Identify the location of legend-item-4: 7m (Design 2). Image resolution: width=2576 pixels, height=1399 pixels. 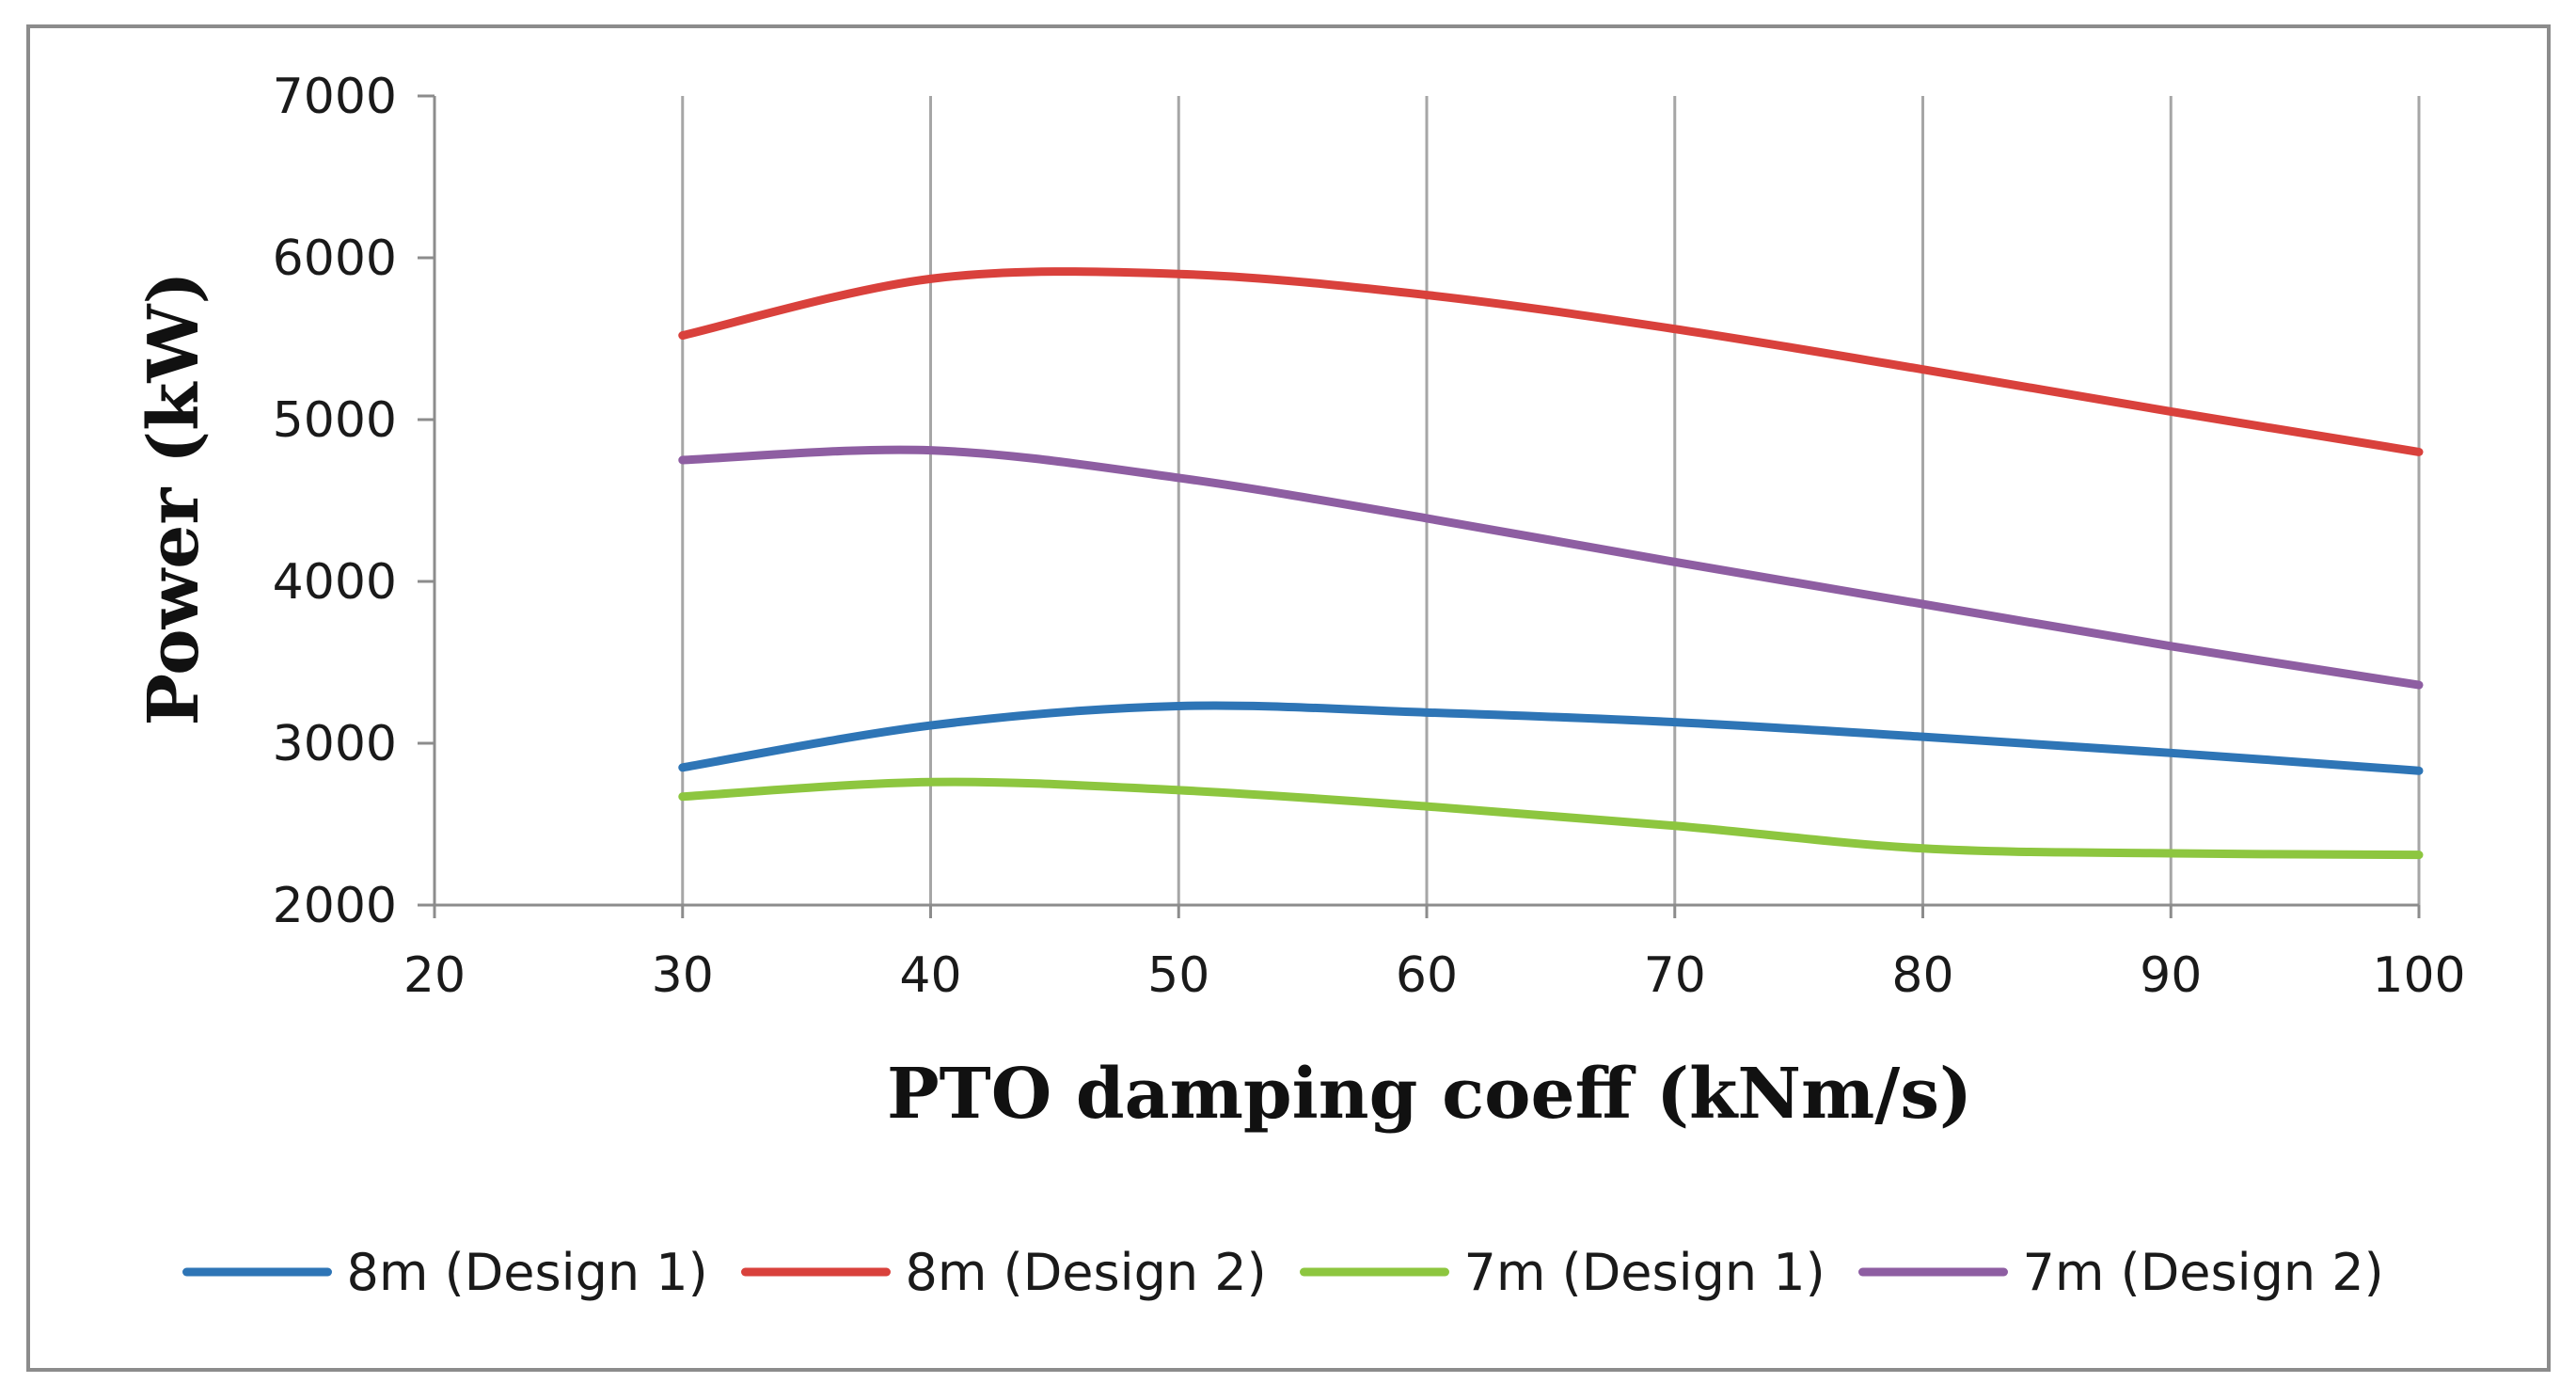
(2121, 1273).